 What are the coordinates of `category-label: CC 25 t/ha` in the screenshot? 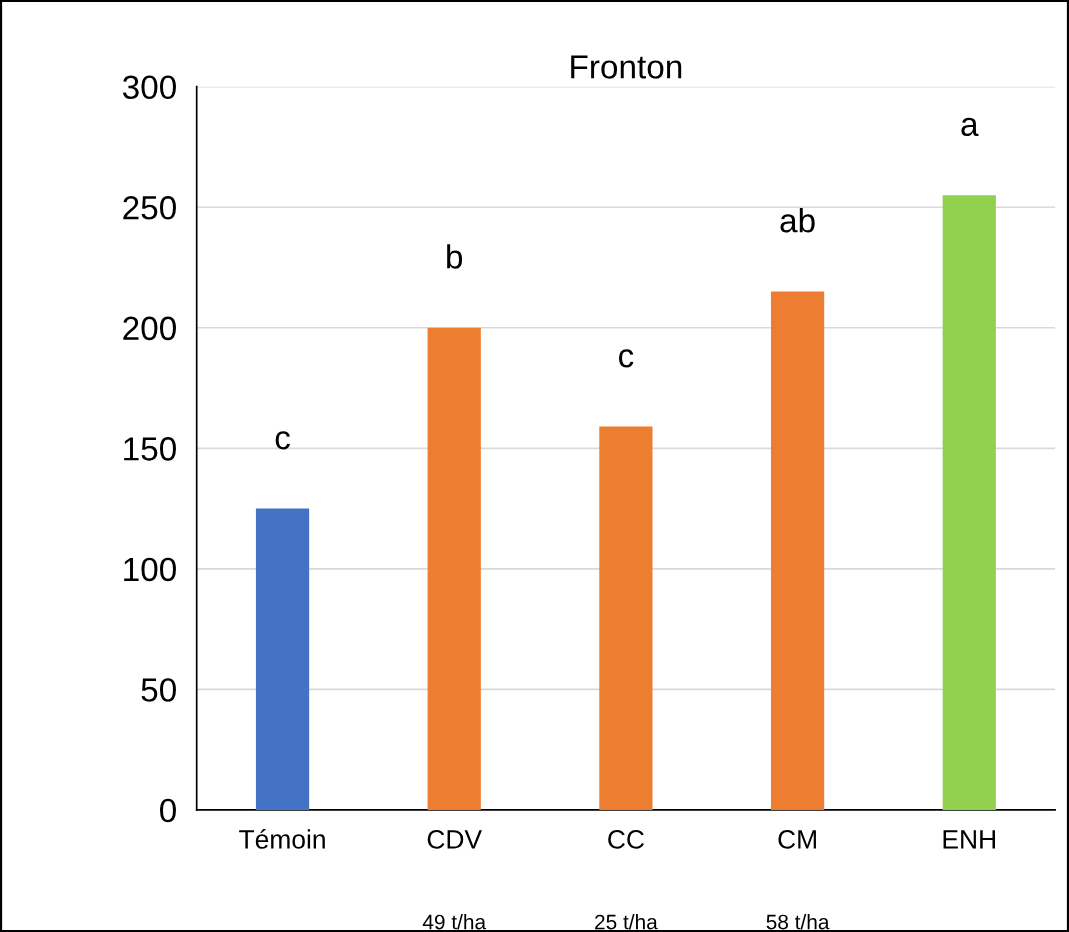 It's located at (626, 880).